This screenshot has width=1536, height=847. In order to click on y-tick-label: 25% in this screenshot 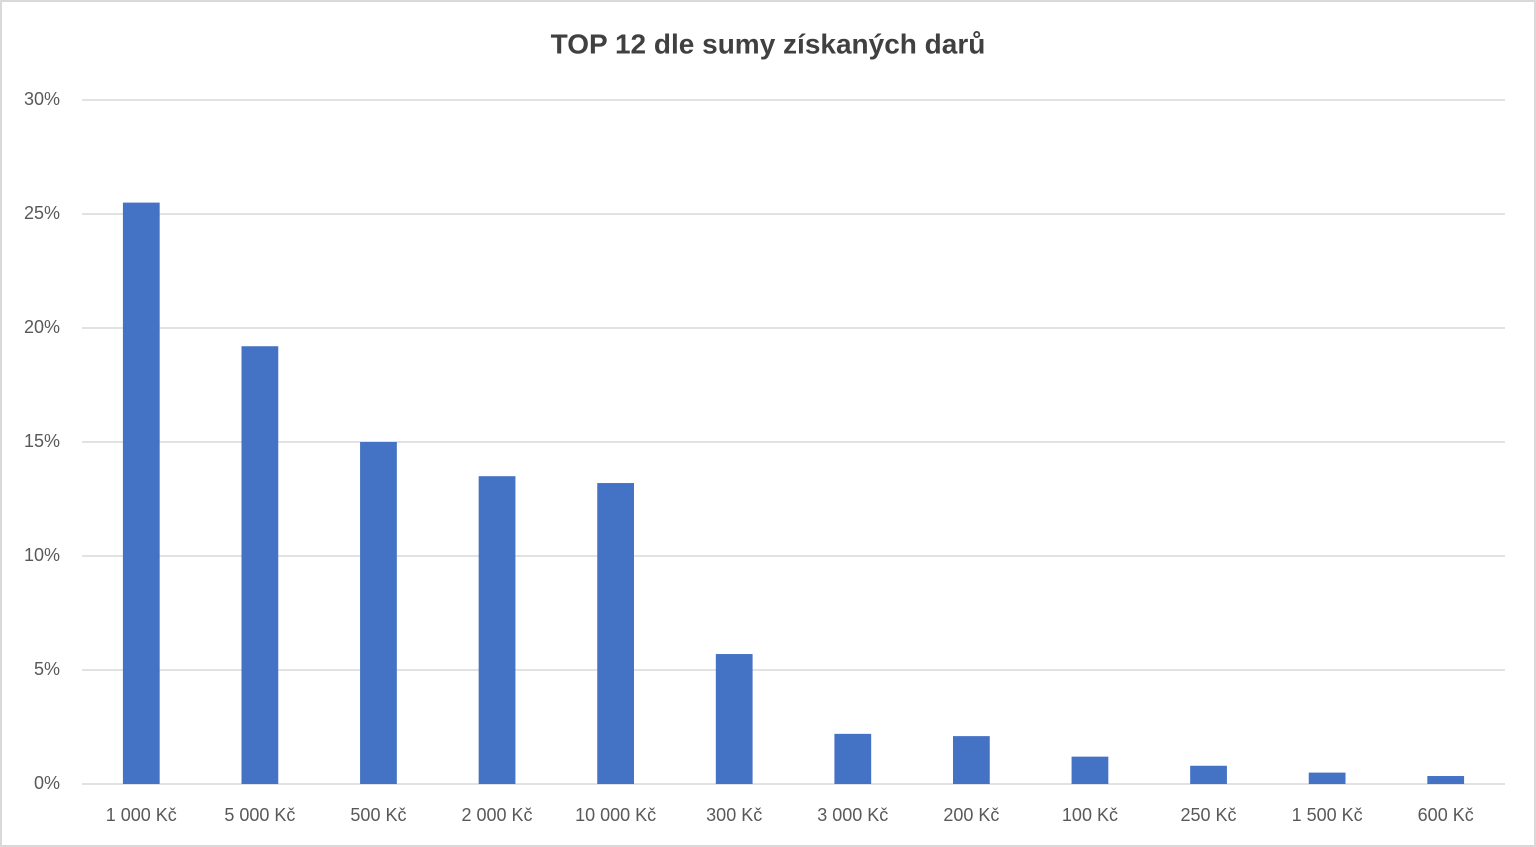, I will do `click(42, 213)`.